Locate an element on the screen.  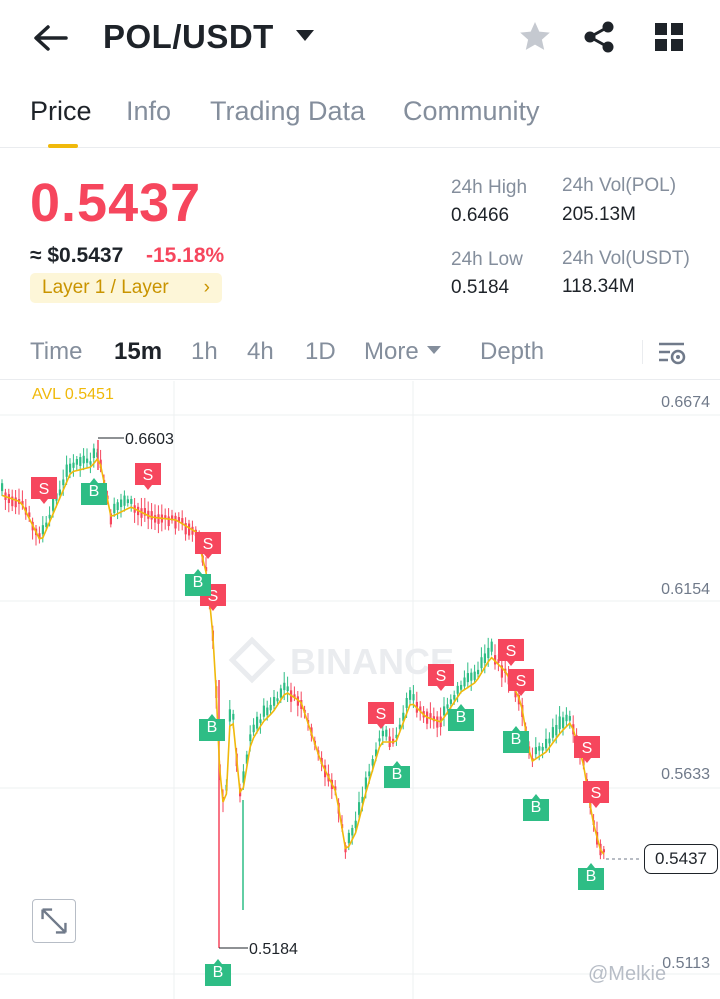
axis-label-2: 0.6154 is located at coordinates (685, 589).